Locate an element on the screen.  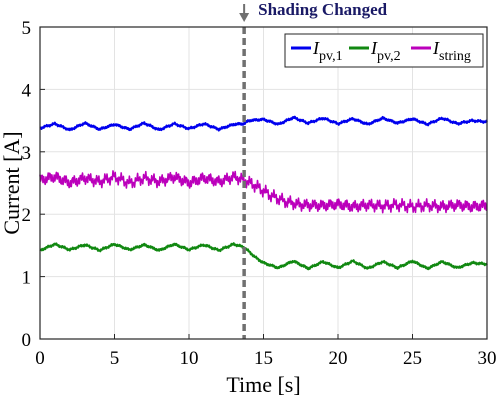
y-tick-label: 4 is located at coordinates (27, 90).